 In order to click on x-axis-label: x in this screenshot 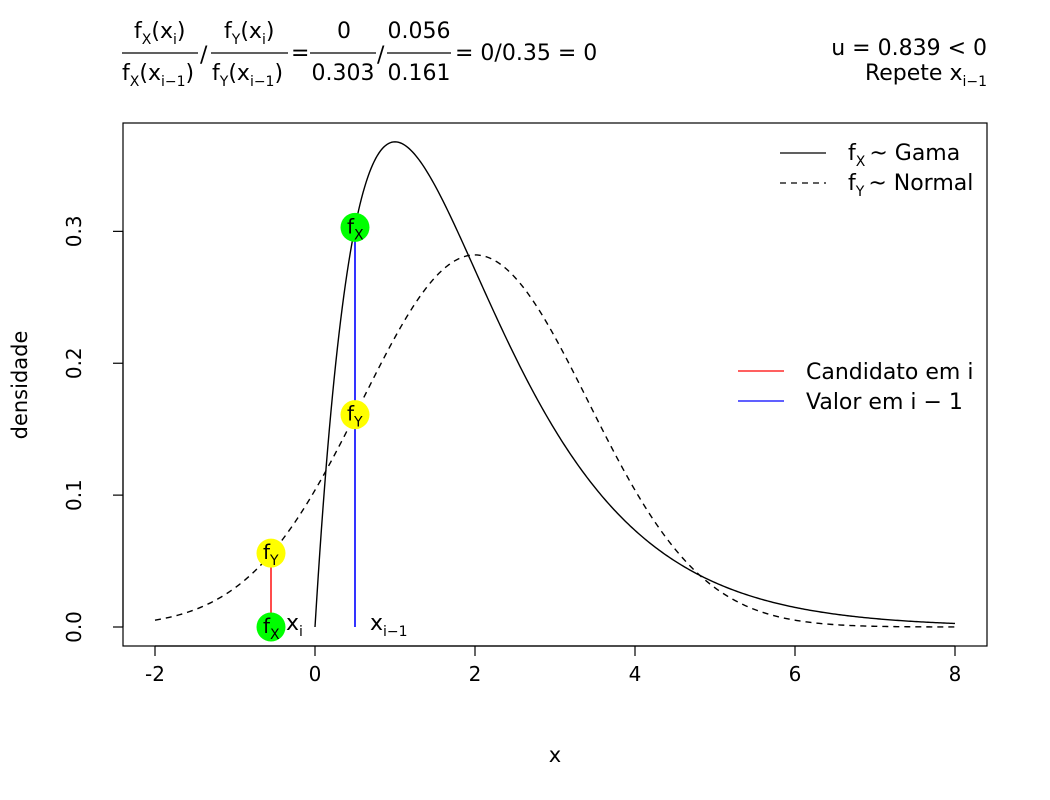, I will do `click(555, 755)`.